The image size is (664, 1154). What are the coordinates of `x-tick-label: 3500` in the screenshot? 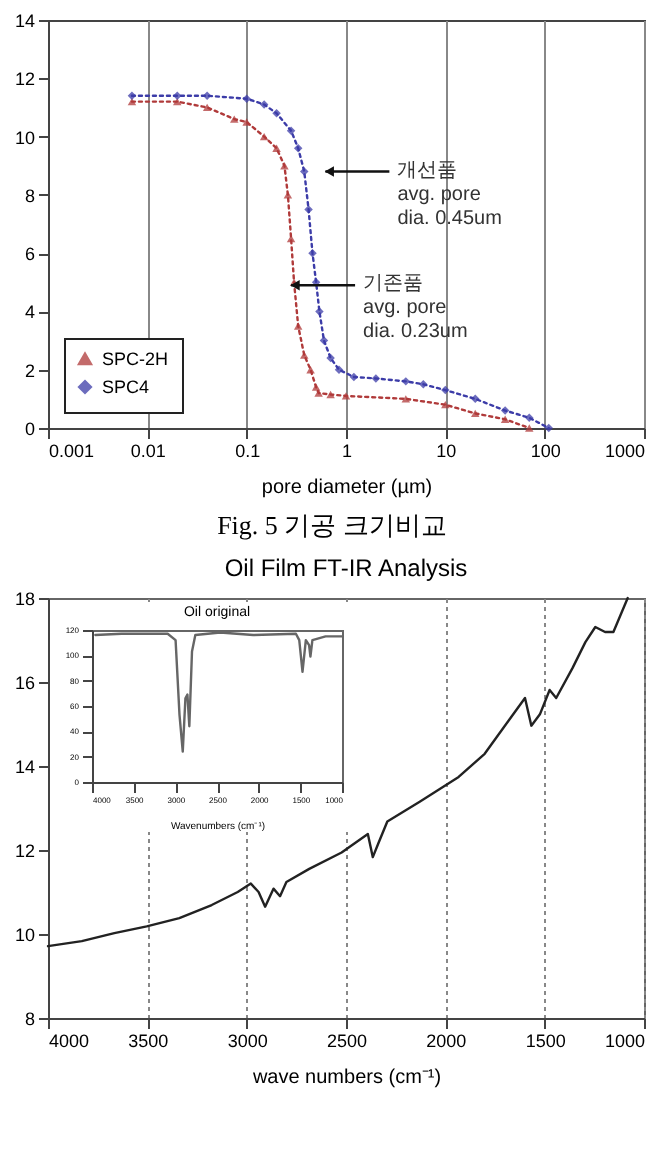 It's located at (148, 1041).